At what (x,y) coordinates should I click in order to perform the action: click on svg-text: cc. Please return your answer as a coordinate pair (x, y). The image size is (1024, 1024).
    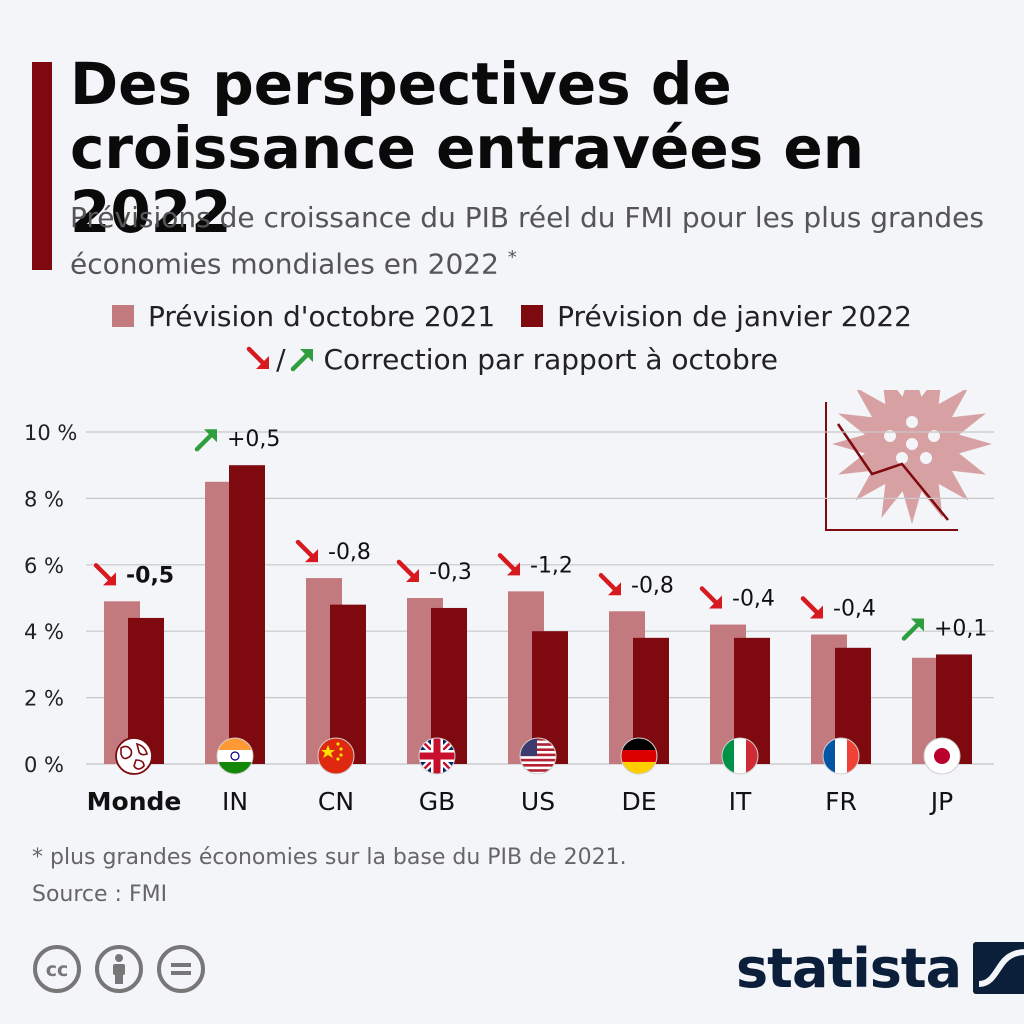
    Looking at the image, I should click on (57, 970).